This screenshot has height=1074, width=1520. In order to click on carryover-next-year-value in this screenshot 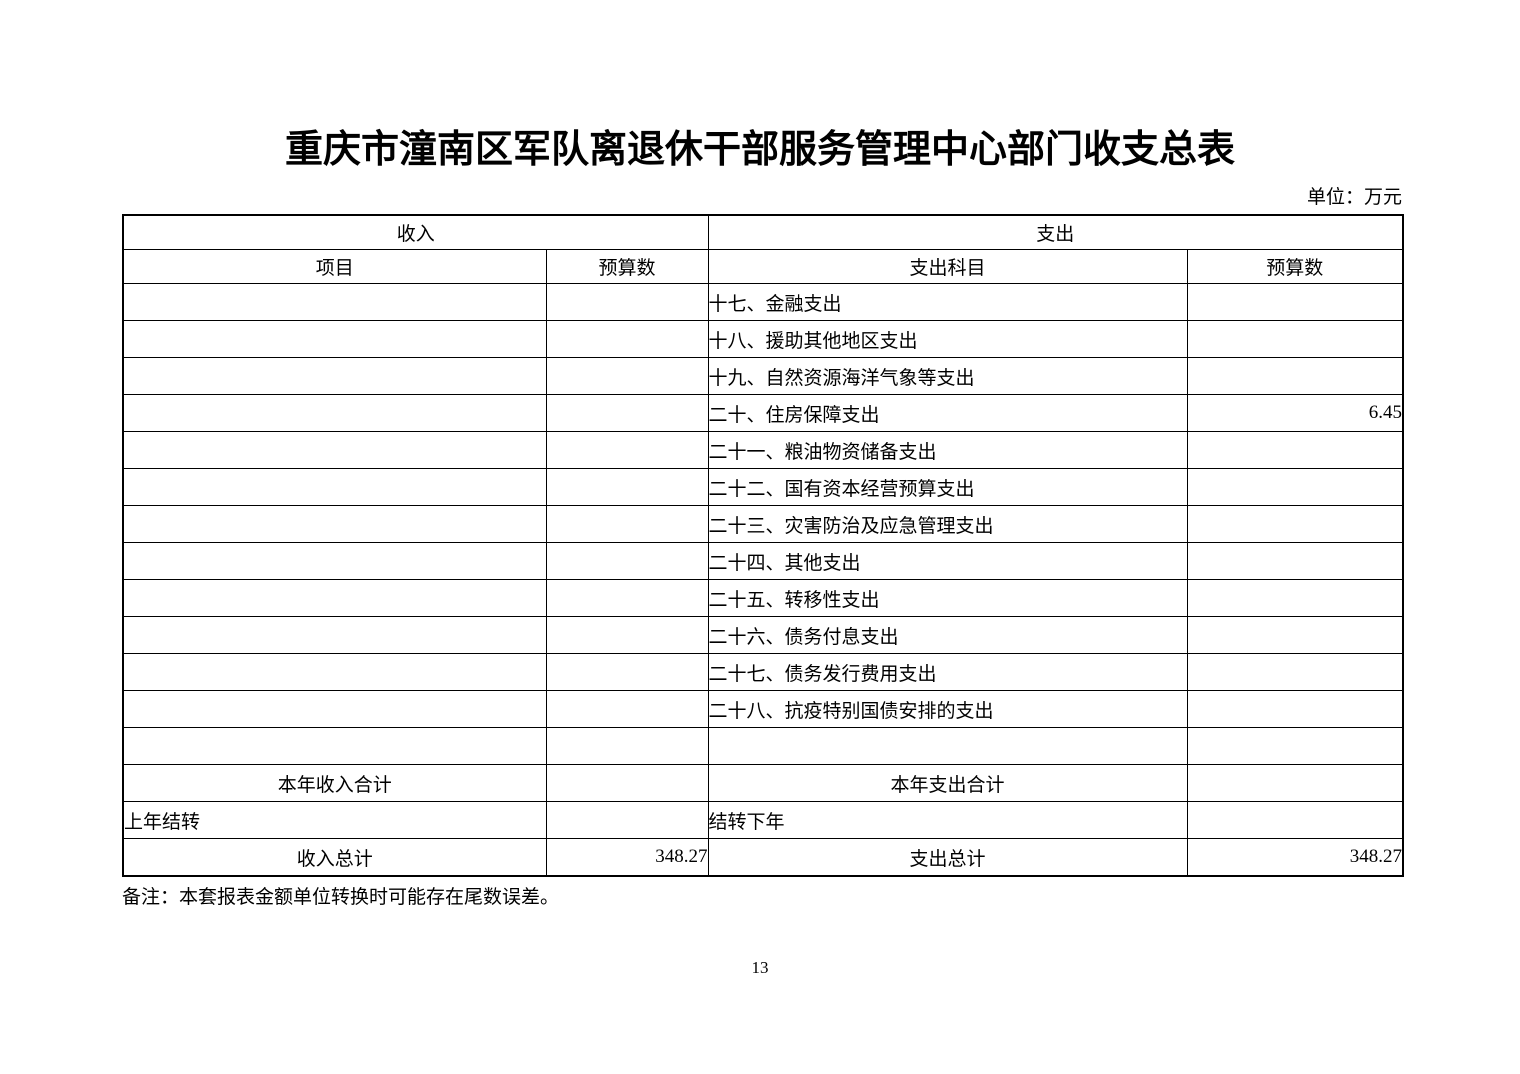, I will do `click(1295, 820)`.